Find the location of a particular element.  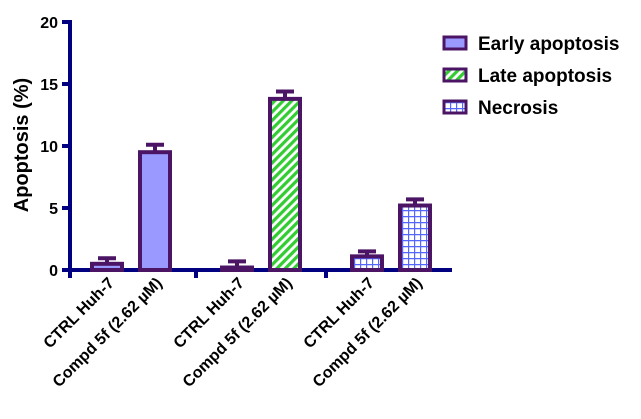

legend-label: Early apoptosis is located at coordinates (549, 44).